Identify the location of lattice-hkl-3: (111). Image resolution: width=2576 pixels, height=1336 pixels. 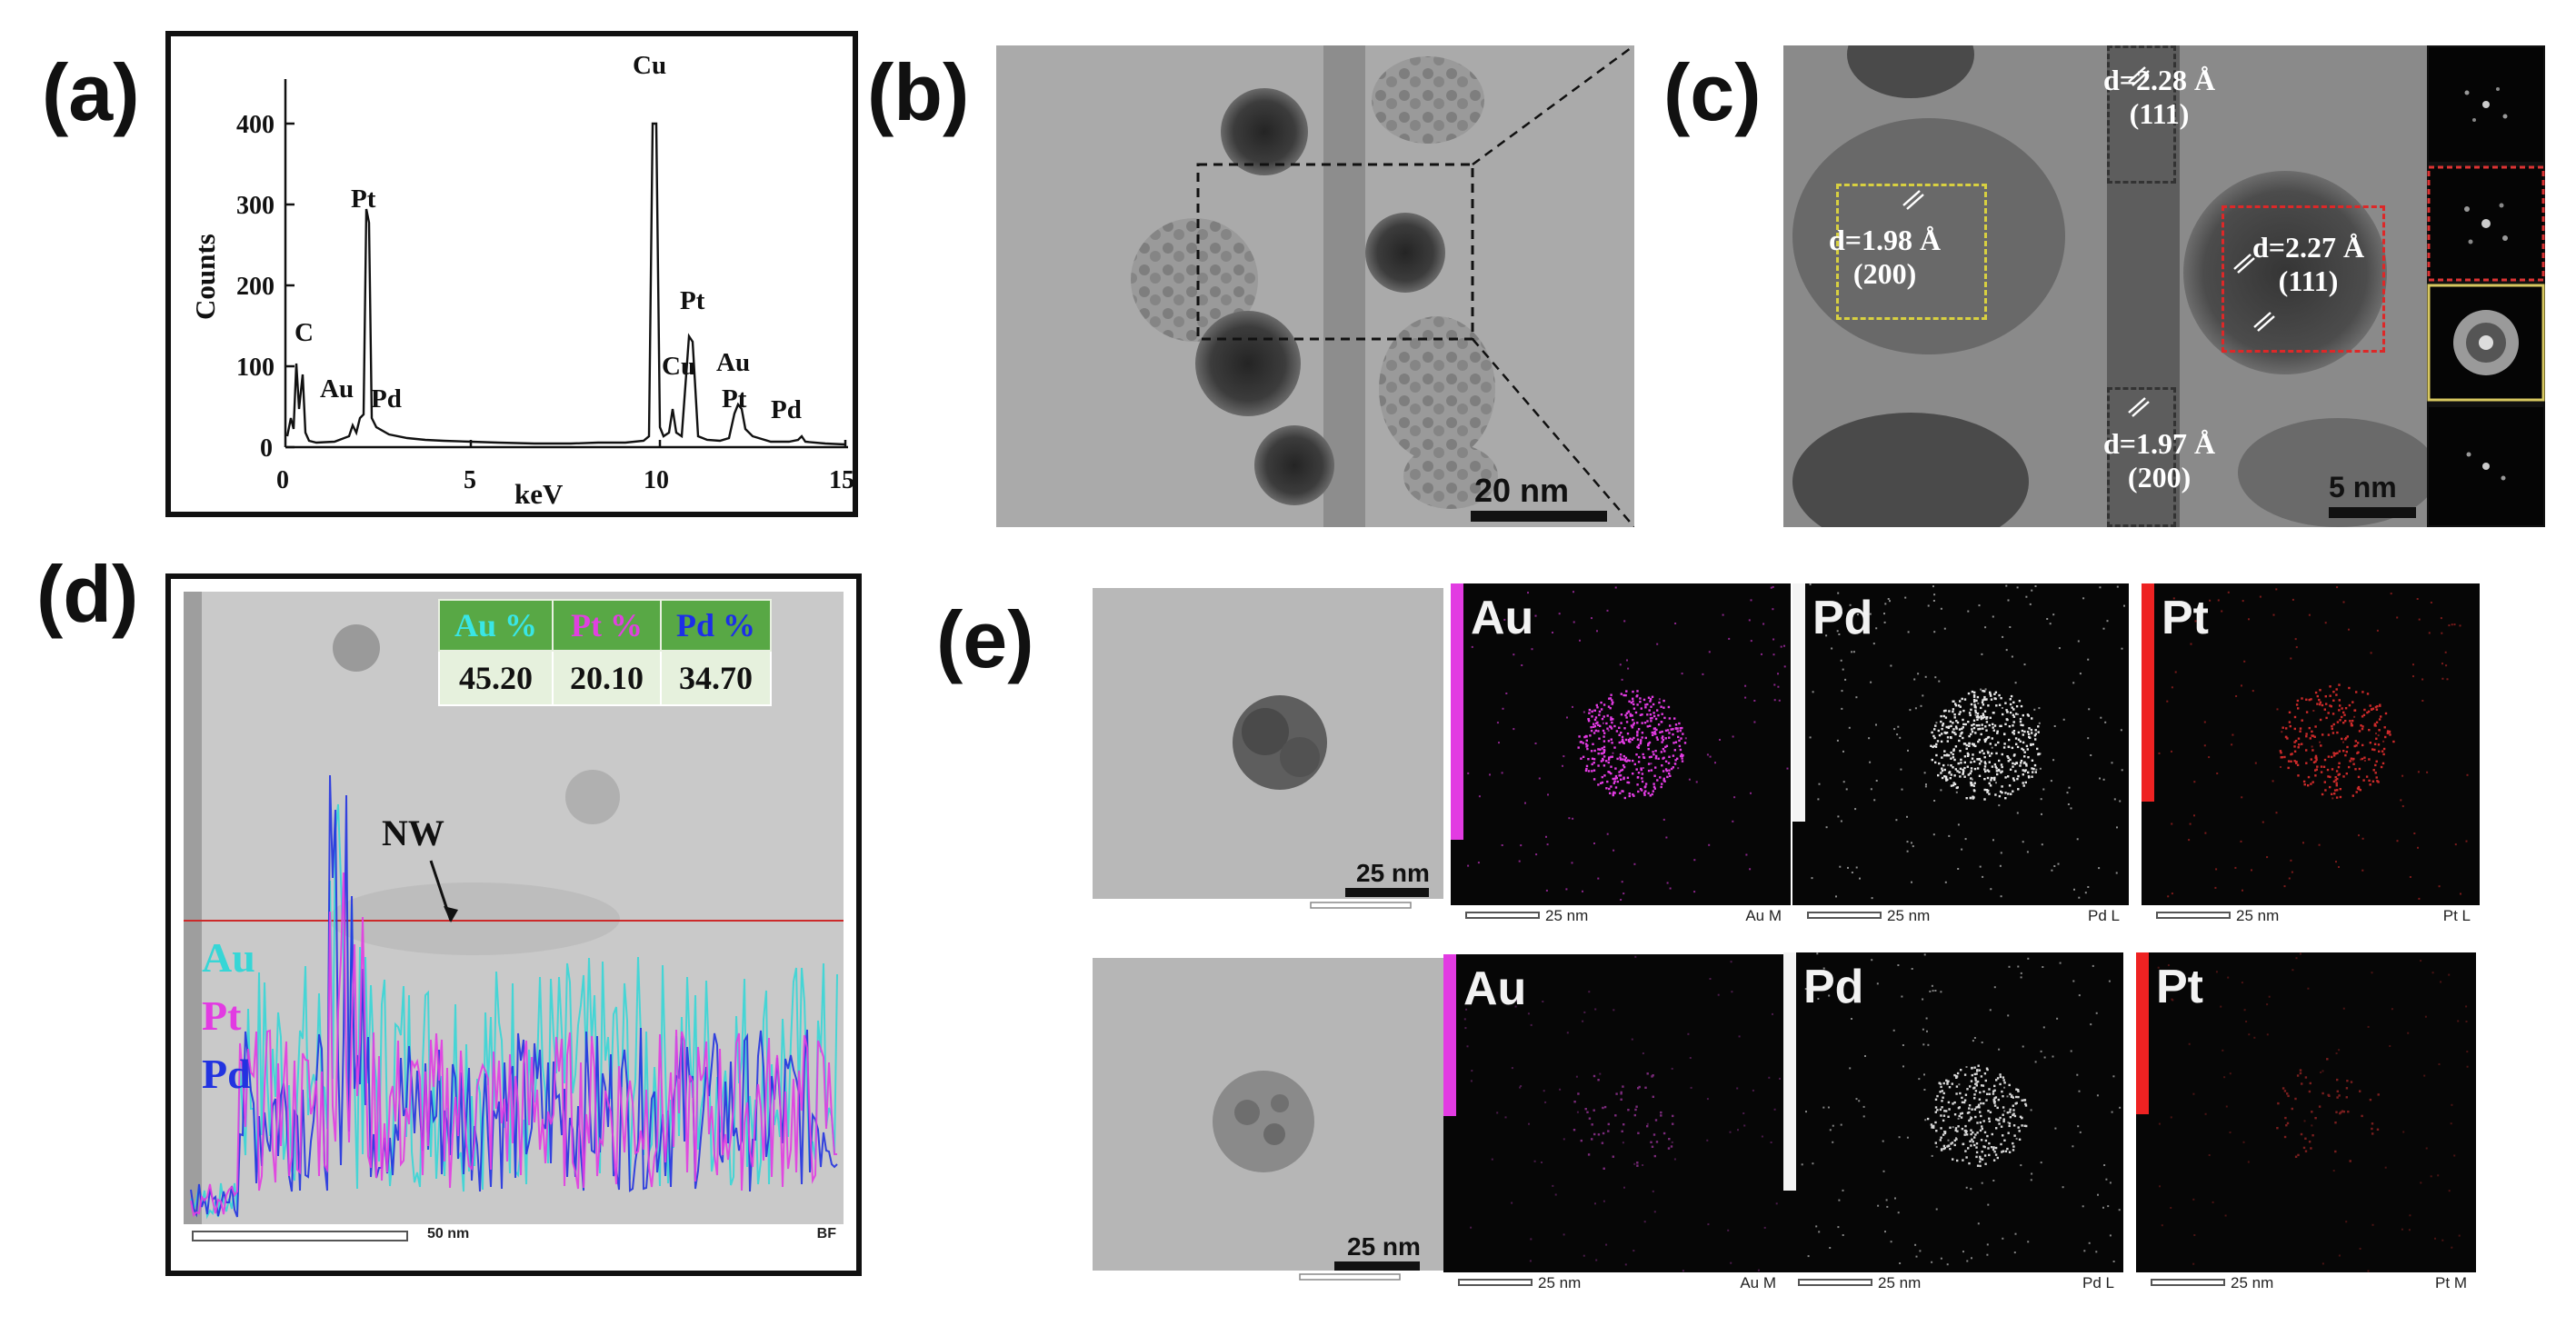
(2308, 281).